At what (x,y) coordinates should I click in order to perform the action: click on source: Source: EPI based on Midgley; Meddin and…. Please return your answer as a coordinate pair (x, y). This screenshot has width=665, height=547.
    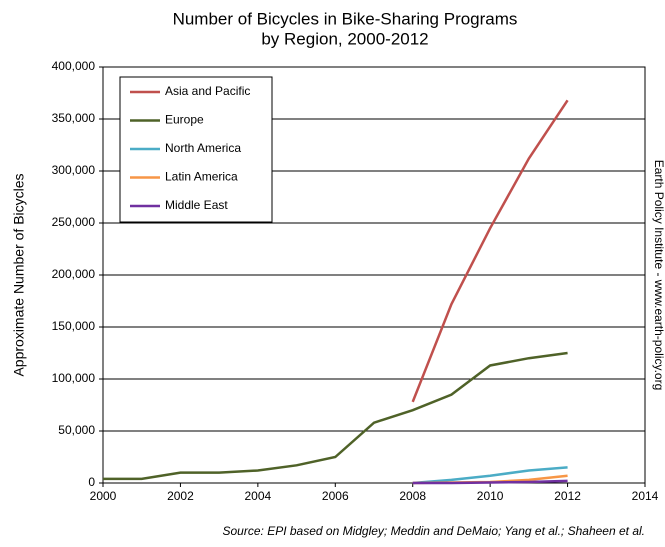
    Looking at the image, I should click on (434, 531).